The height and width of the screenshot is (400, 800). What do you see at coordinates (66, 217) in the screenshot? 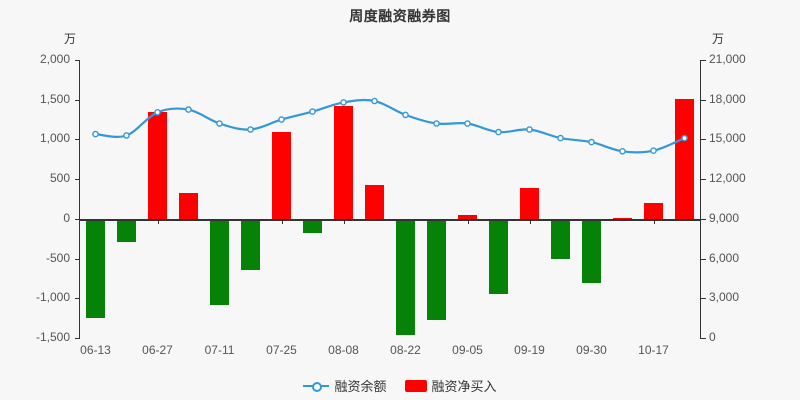
I see `left-tick-label: 0` at bounding box center [66, 217].